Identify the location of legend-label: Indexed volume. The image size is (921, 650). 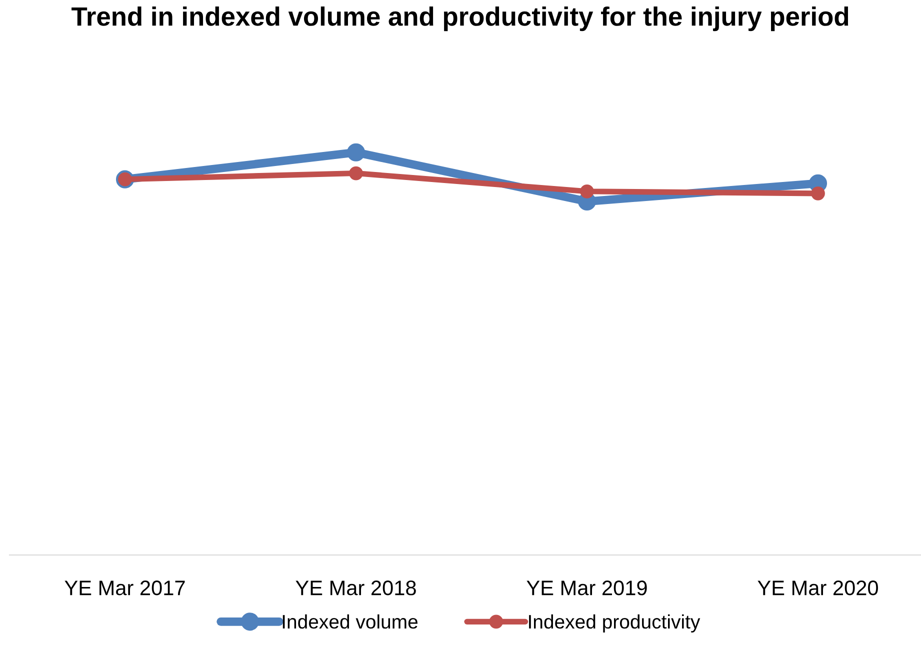
(350, 621).